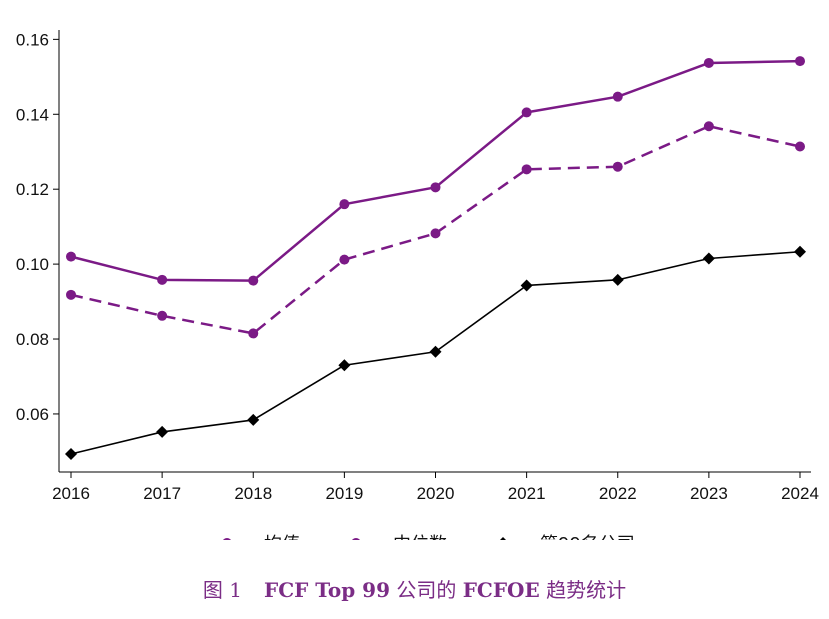 The width and height of the screenshot is (829, 619). I want to click on legend-label: 均值, so click(282, 537).